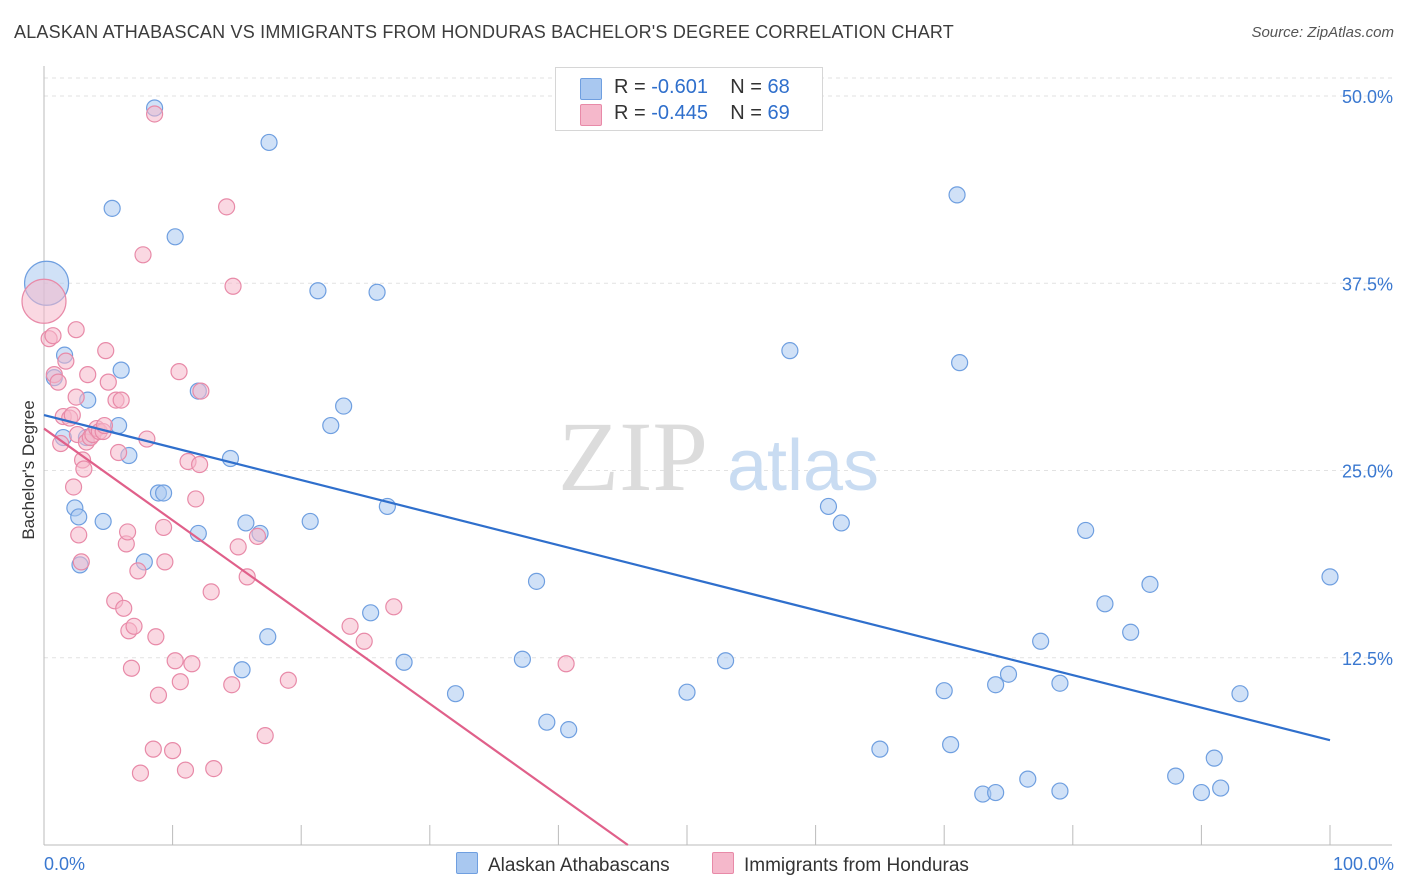 The height and width of the screenshot is (892, 1406). I want to click on legend-r-value: -0.445, so click(679, 113).